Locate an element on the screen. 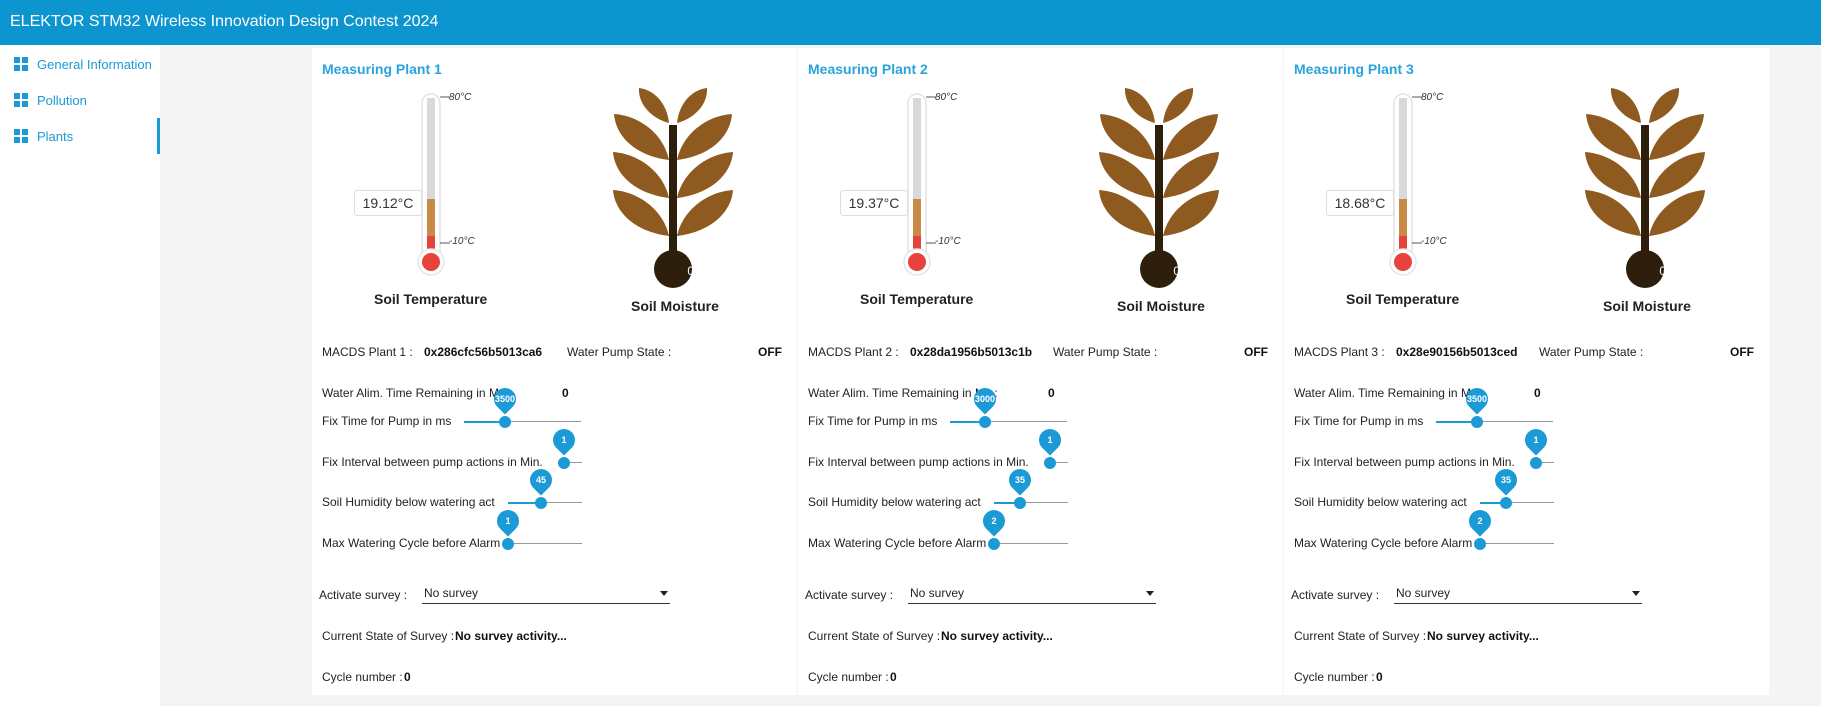 This screenshot has width=1821, height=706. sidebar-item-general-information: General Information is located at coordinates (80, 64).